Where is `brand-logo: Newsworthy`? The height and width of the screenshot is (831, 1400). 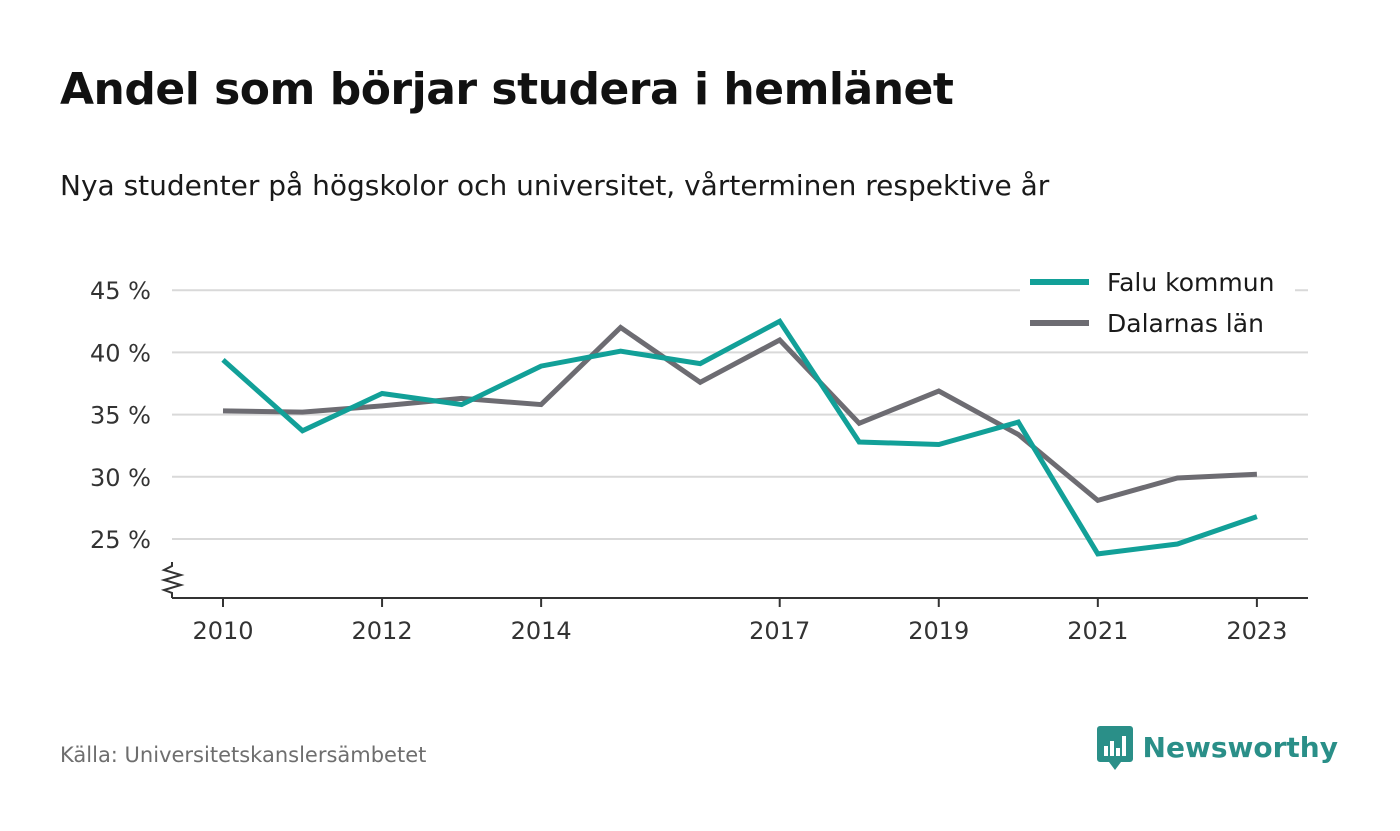 brand-logo: Newsworthy is located at coordinates (1217, 748).